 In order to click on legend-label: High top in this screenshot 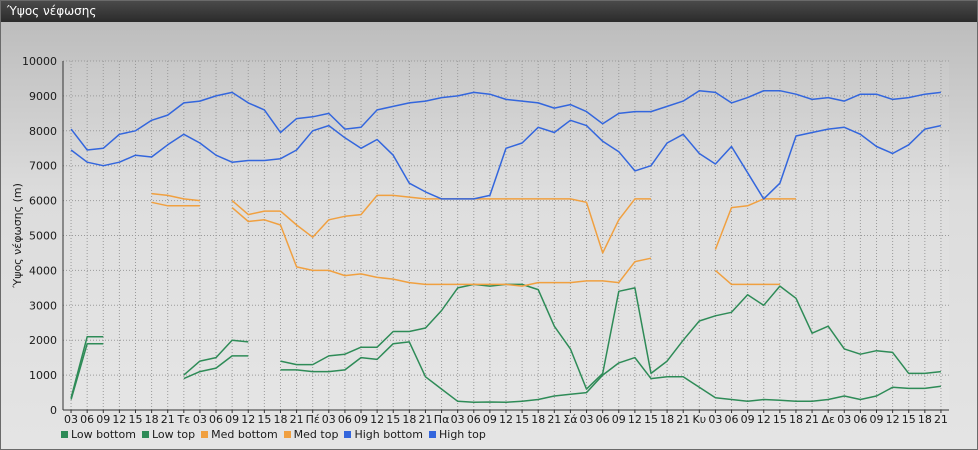, I will do `click(462, 434)`.